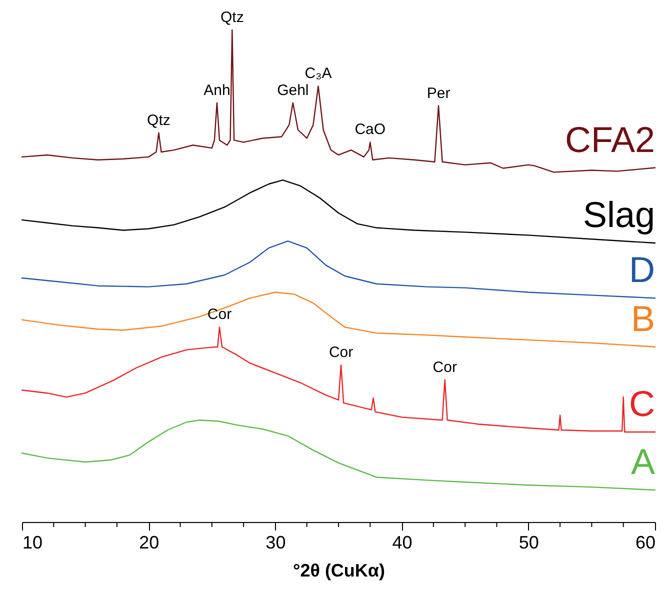 The height and width of the screenshot is (595, 666). I want to click on x-tick-label: 10, so click(32, 542).